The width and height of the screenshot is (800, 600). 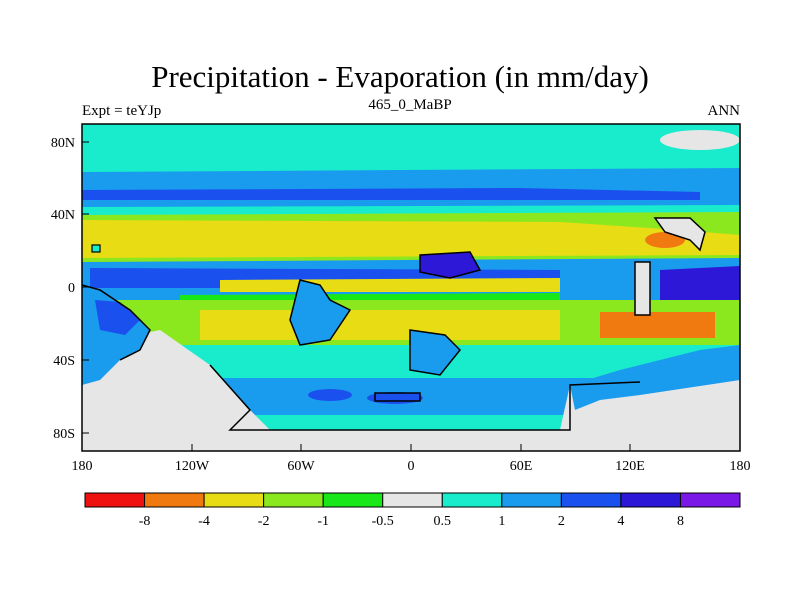 What do you see at coordinates (63, 215) in the screenshot?
I see `y-tick-label: 40N` at bounding box center [63, 215].